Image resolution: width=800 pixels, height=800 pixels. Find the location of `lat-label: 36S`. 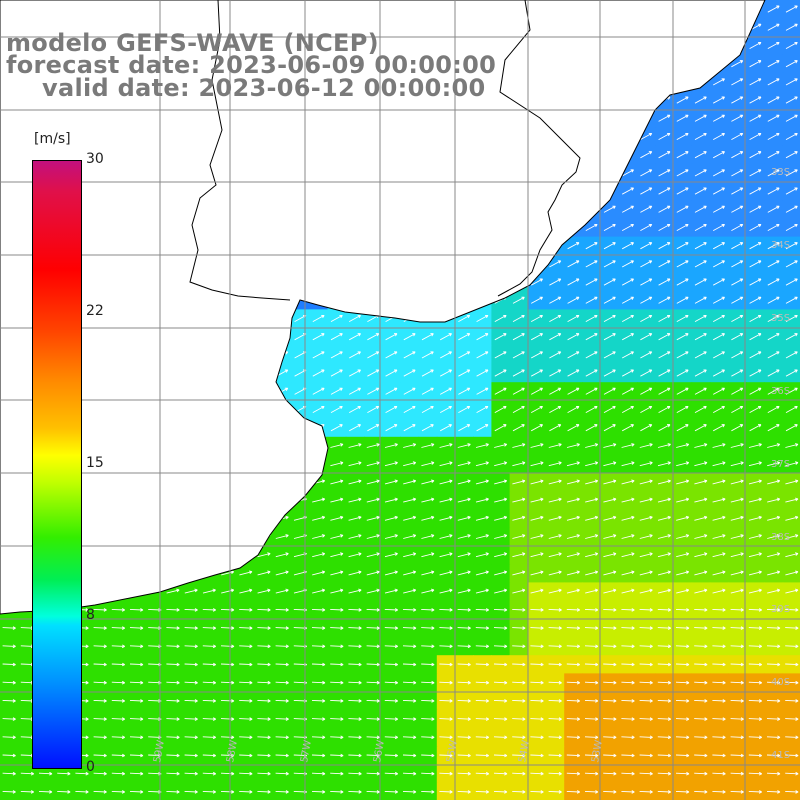

lat-label: 36S is located at coordinates (780, 391).